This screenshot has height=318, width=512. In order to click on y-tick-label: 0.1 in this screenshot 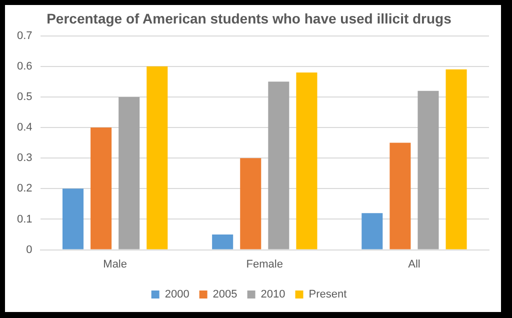, I will do `click(24, 219)`.